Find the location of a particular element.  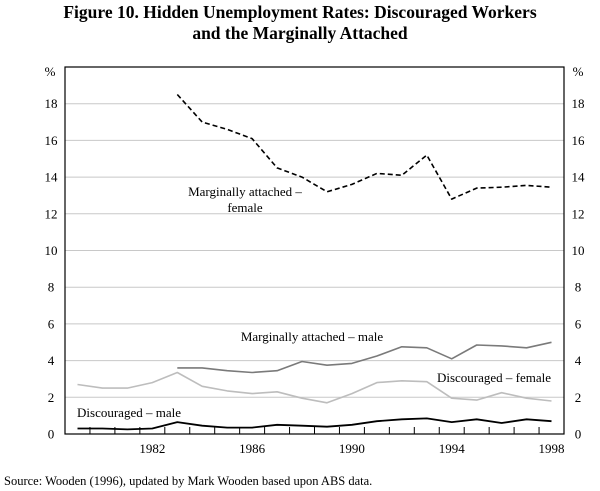

series-label: Marginally attached – is located at coordinates (245, 191).